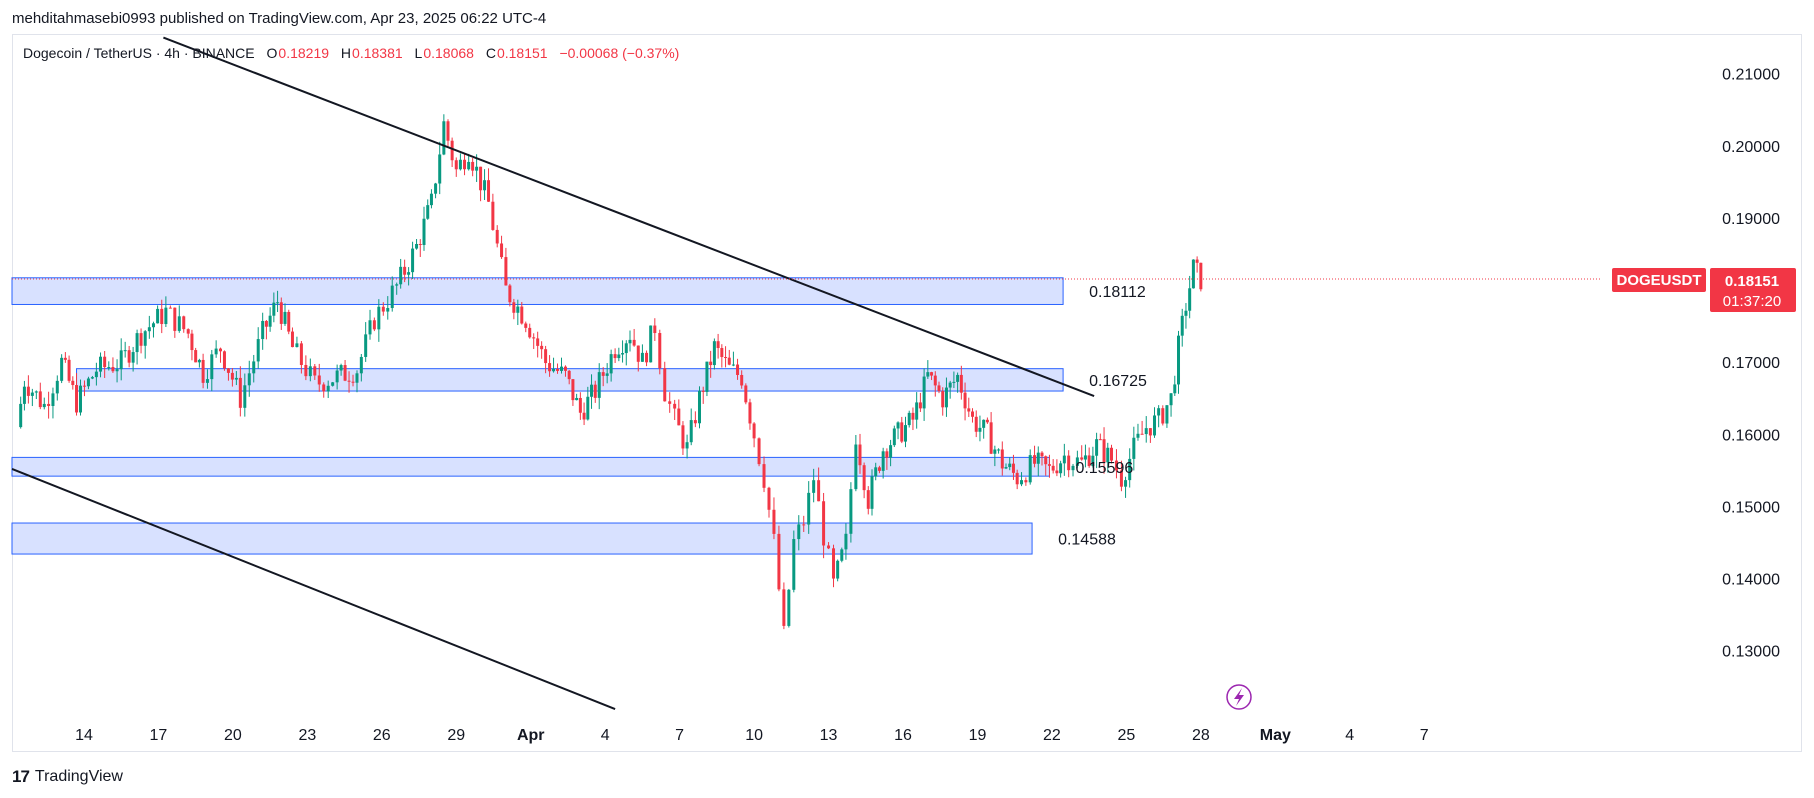 The width and height of the screenshot is (1814, 798). Describe the element at coordinates (1751, 147) in the screenshot. I see `price-tick: 0.20000` at that location.